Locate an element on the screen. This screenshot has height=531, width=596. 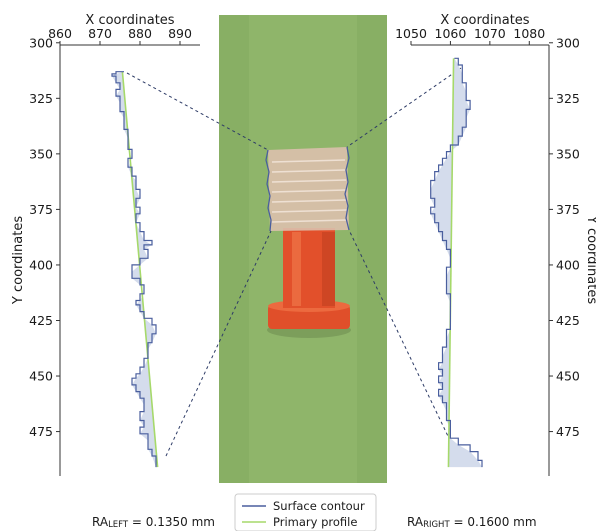
right-x-tick-label: 1060 is located at coordinates (451, 33).